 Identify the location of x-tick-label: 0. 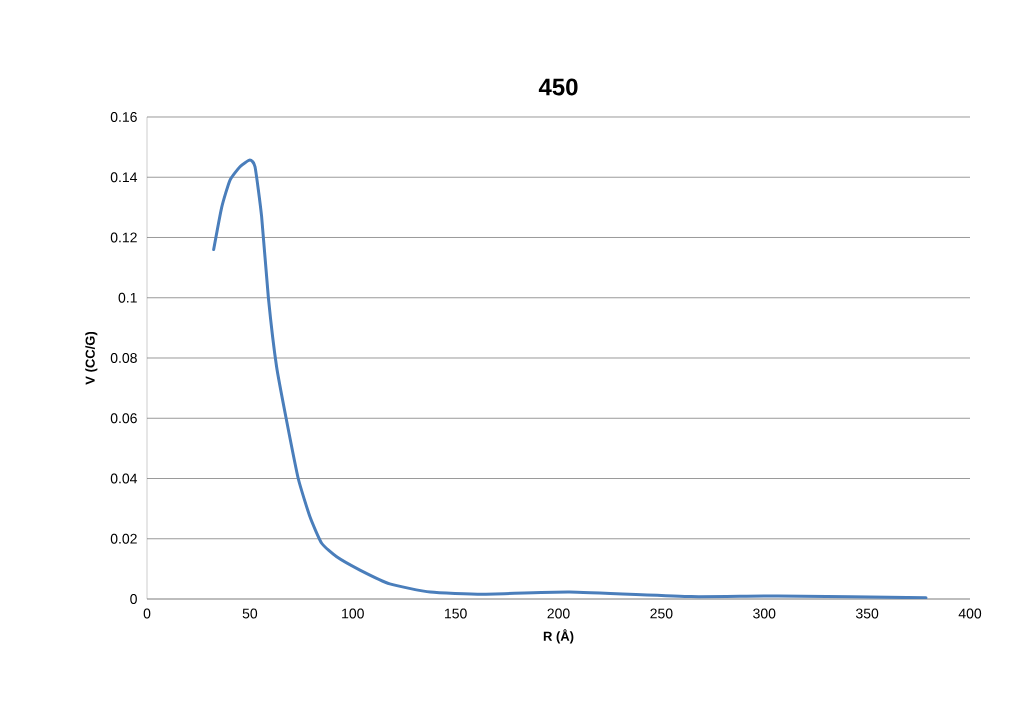
(147, 613).